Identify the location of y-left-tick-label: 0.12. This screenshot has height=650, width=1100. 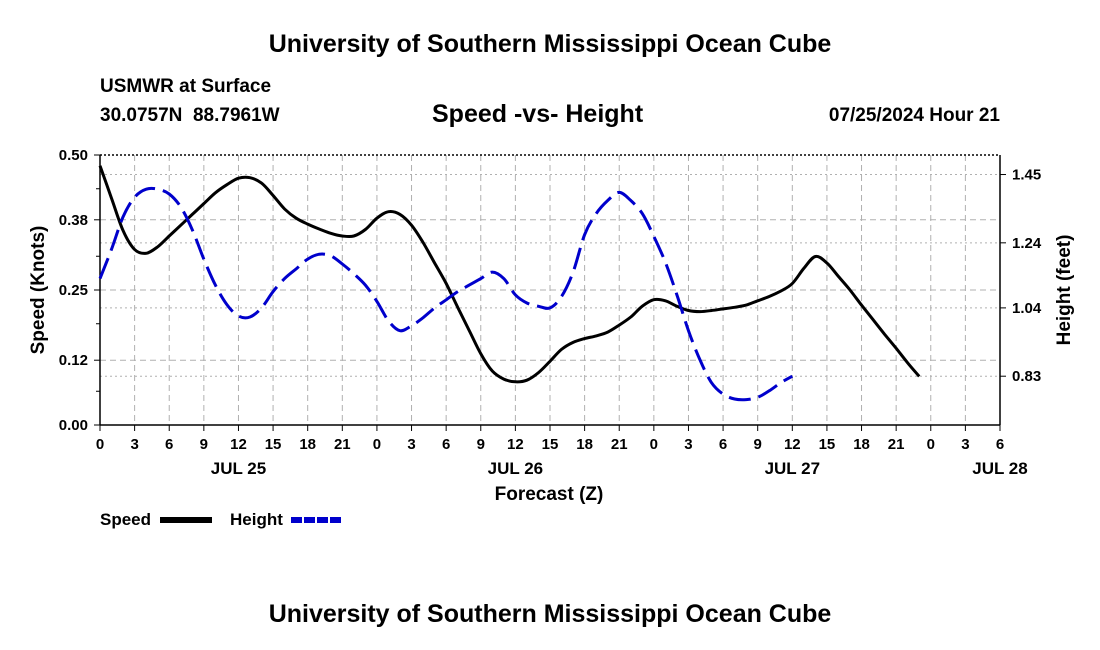
(73, 360).